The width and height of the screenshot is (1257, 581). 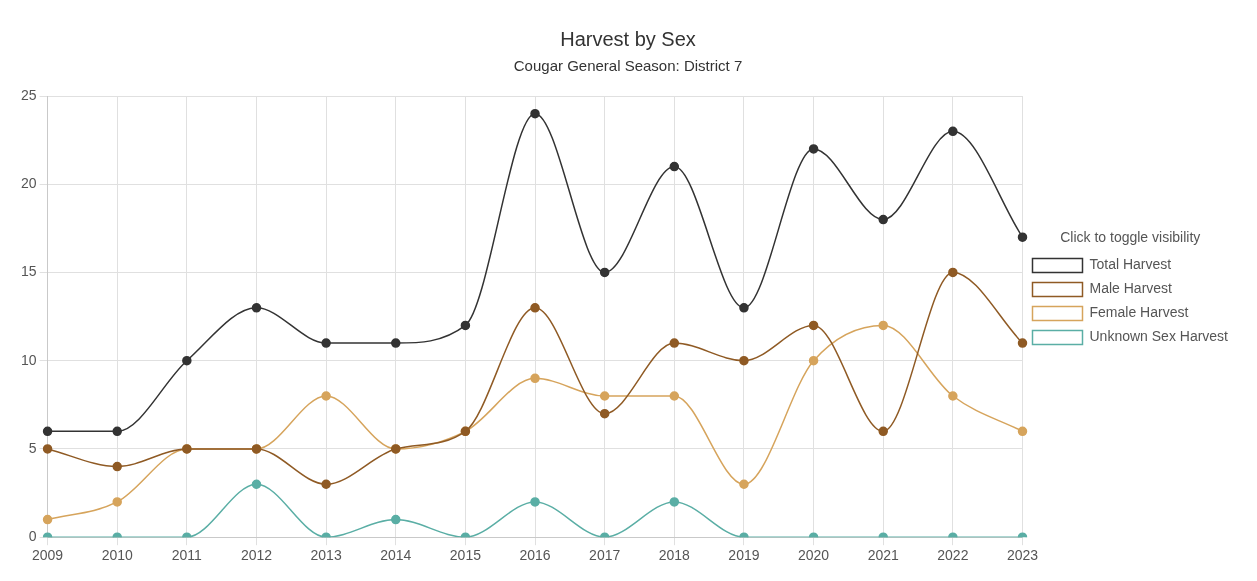 I want to click on x-tick-label: 2018, so click(x=674, y=555).